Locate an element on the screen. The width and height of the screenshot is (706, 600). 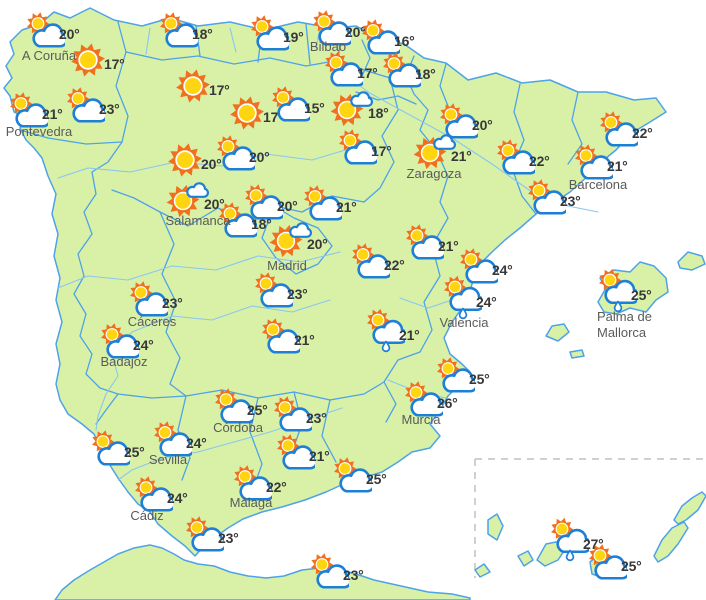
city-label: Palma de is located at coordinates (624, 316).